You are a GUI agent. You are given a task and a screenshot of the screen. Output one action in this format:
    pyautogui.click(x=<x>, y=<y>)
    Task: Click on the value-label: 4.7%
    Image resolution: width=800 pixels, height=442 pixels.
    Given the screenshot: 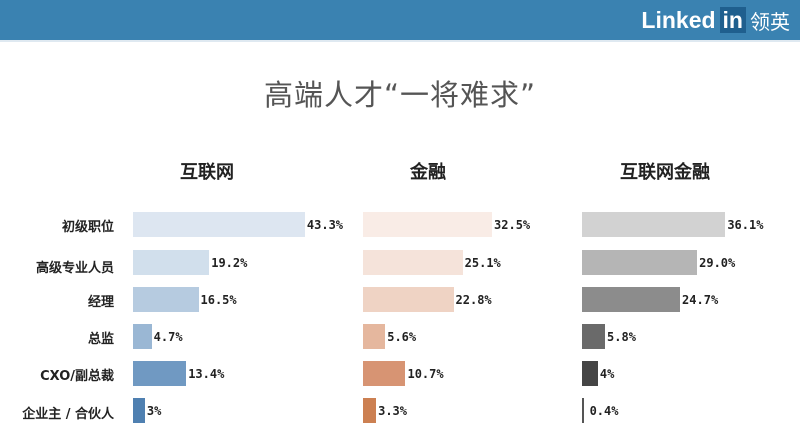 What is the action you would take?
    pyautogui.click(x=168, y=337)
    